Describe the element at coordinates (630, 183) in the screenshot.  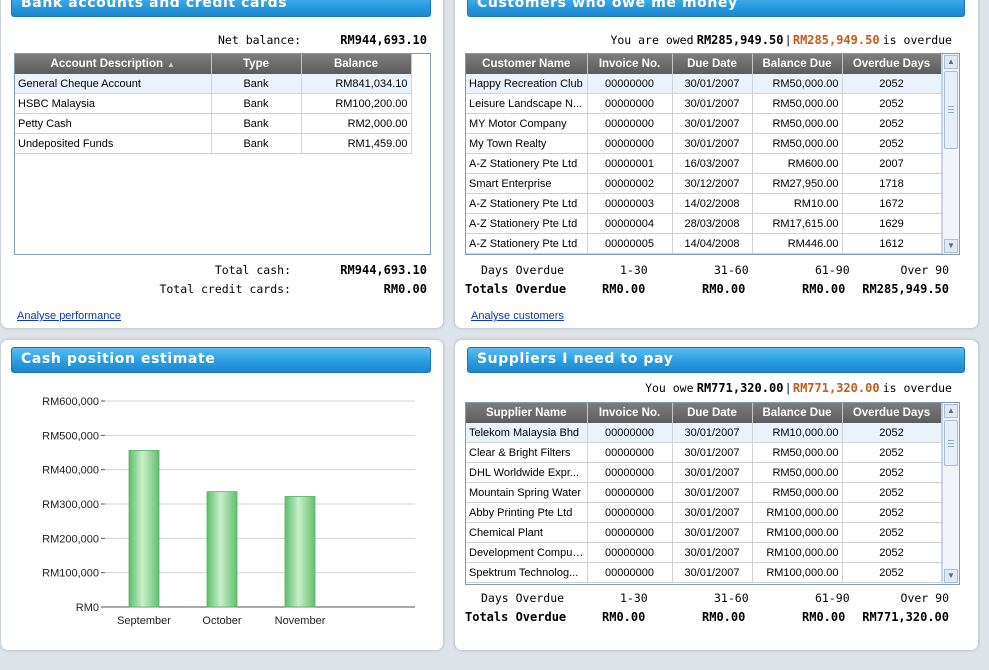
I see `invoice-no: 00000002` at that location.